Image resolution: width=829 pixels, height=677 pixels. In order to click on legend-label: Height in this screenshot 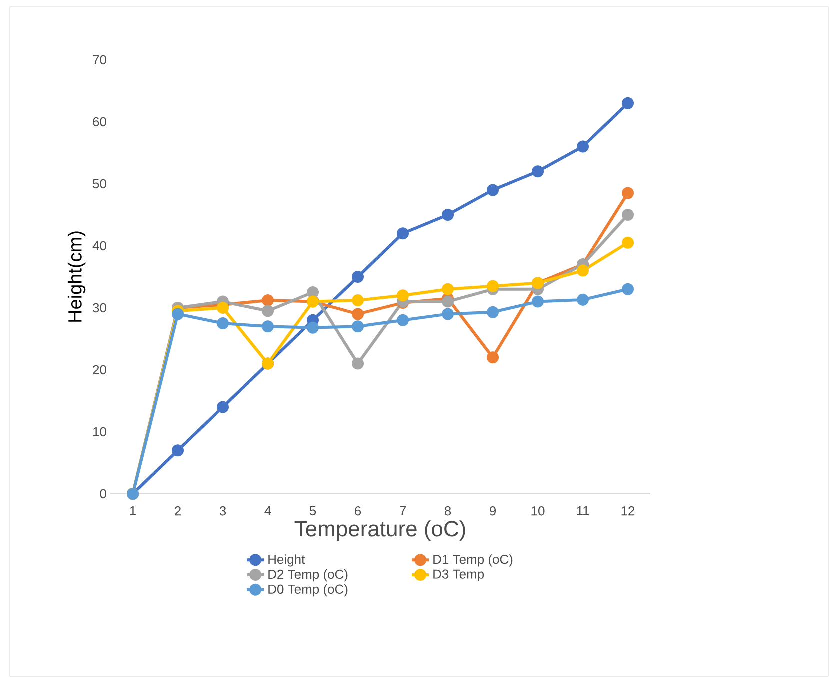, I will do `click(287, 560)`.